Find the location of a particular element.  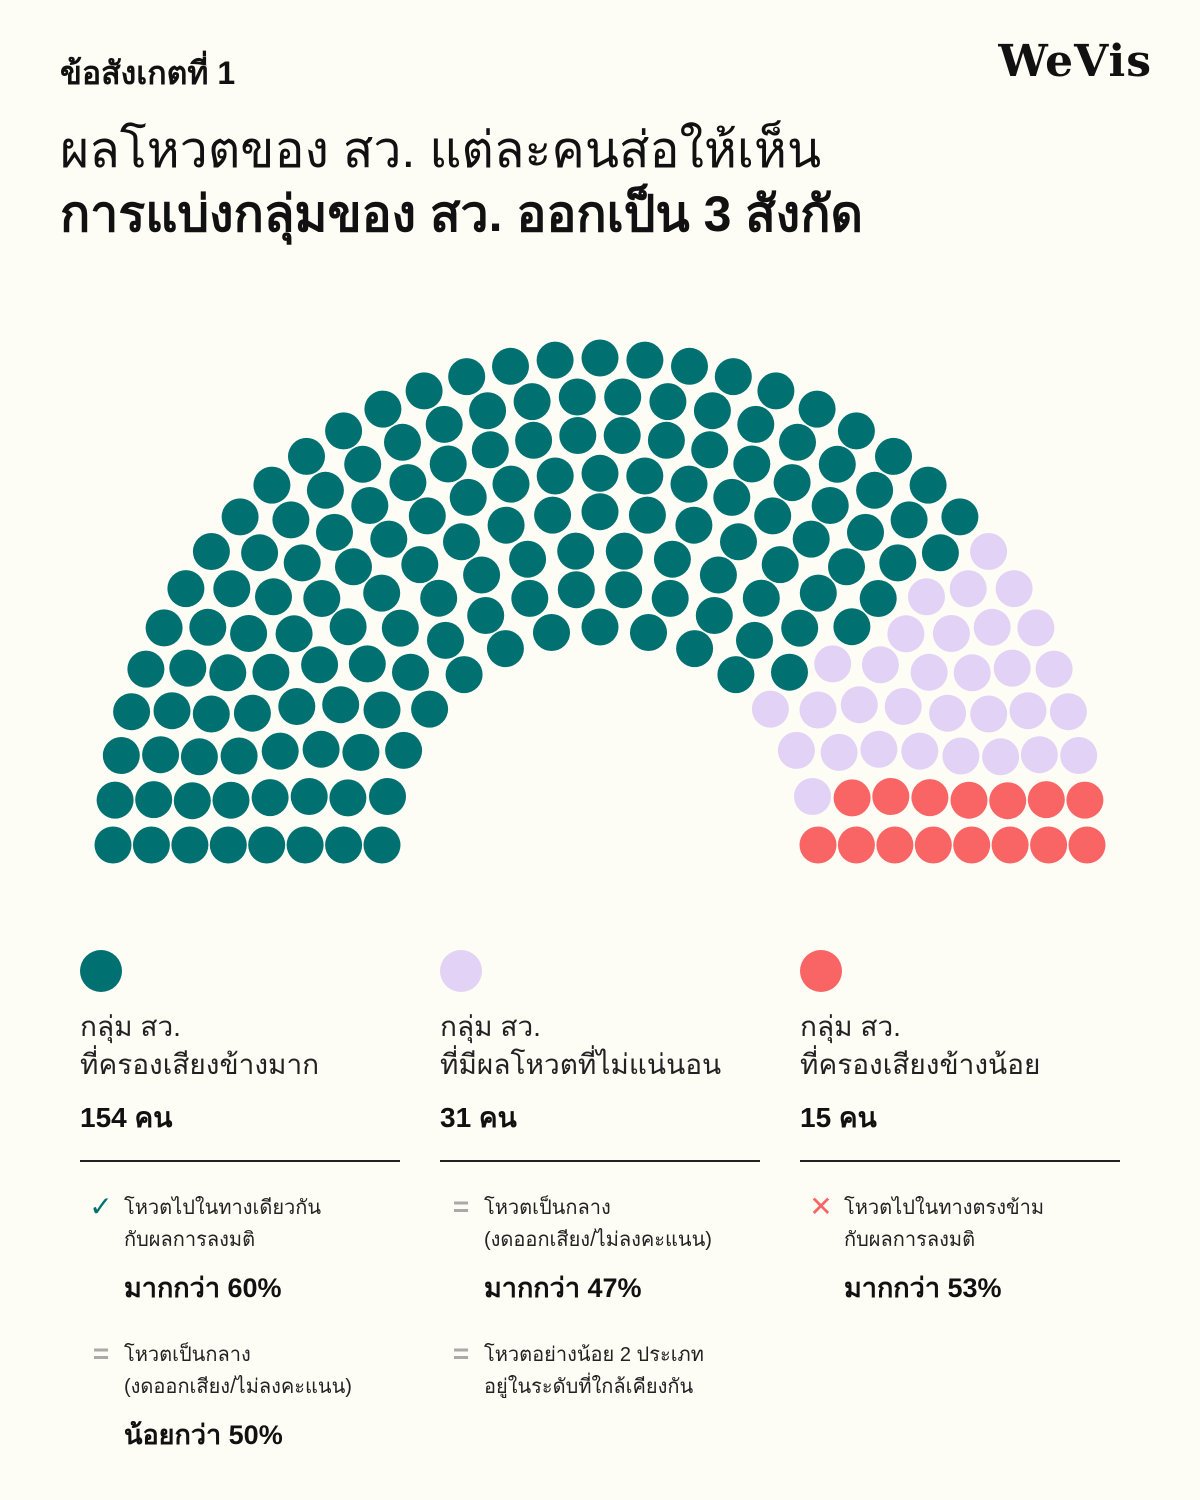

eyebrow: ข้อสังเกตที่ 1 is located at coordinates (148, 73).